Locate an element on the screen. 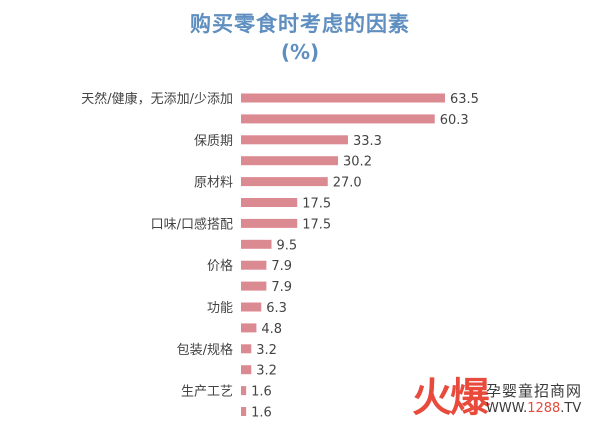 This screenshot has width=600, height=427. category-label: 价格 is located at coordinates (220, 266).